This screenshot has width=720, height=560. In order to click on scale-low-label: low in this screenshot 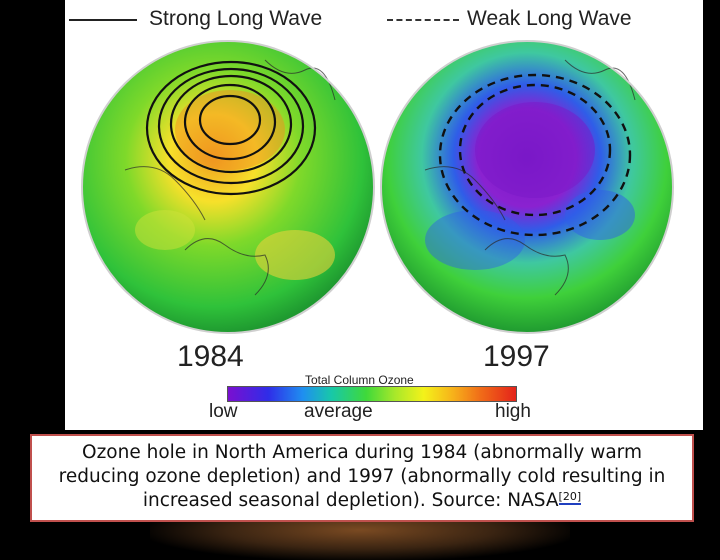, I will do `click(223, 411)`.